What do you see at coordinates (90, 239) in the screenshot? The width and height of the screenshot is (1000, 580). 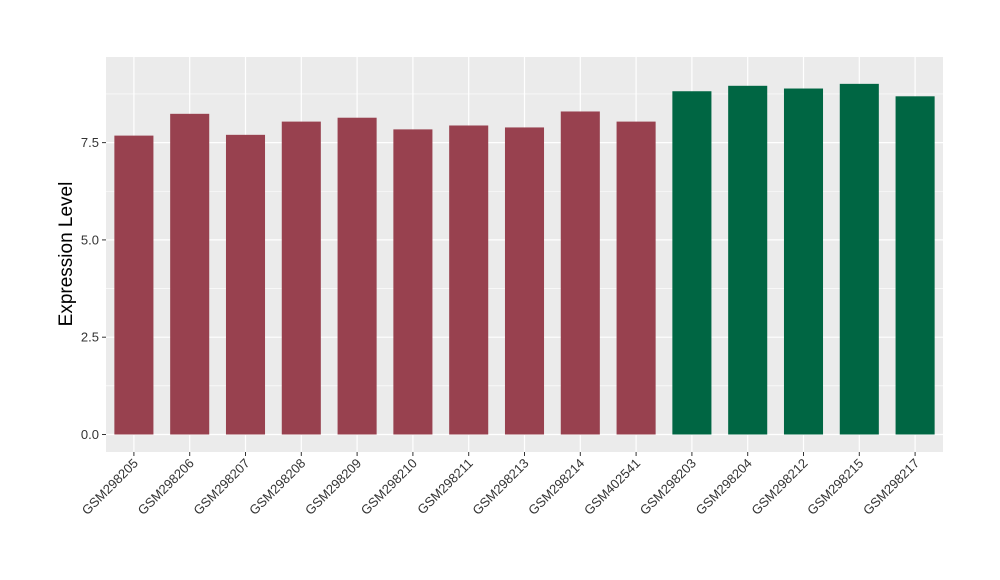 I see `y-tick-label: 5.0` at bounding box center [90, 239].